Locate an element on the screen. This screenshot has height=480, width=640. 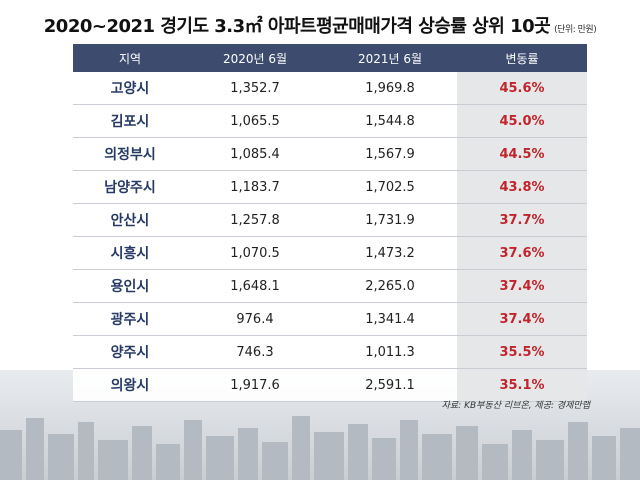
price-2020-cell: 746.3 is located at coordinates (255, 352).